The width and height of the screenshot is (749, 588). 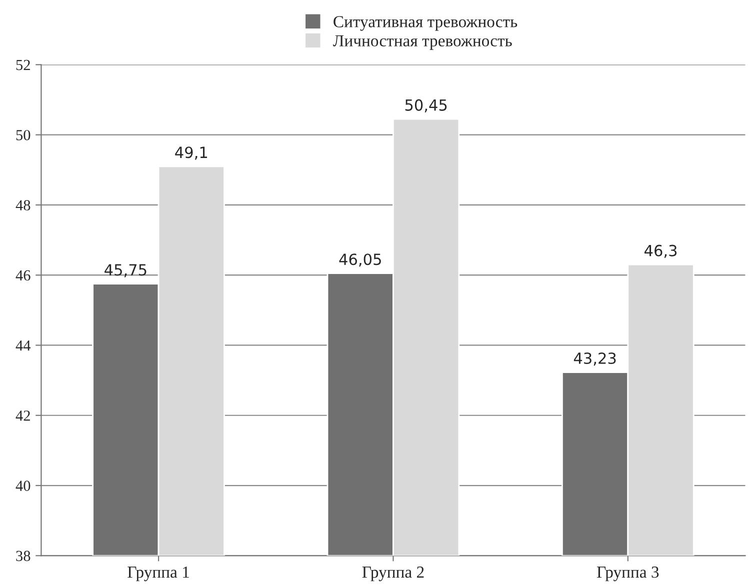 What do you see at coordinates (125, 271) in the screenshot?
I see `data-label: 45,75` at bounding box center [125, 271].